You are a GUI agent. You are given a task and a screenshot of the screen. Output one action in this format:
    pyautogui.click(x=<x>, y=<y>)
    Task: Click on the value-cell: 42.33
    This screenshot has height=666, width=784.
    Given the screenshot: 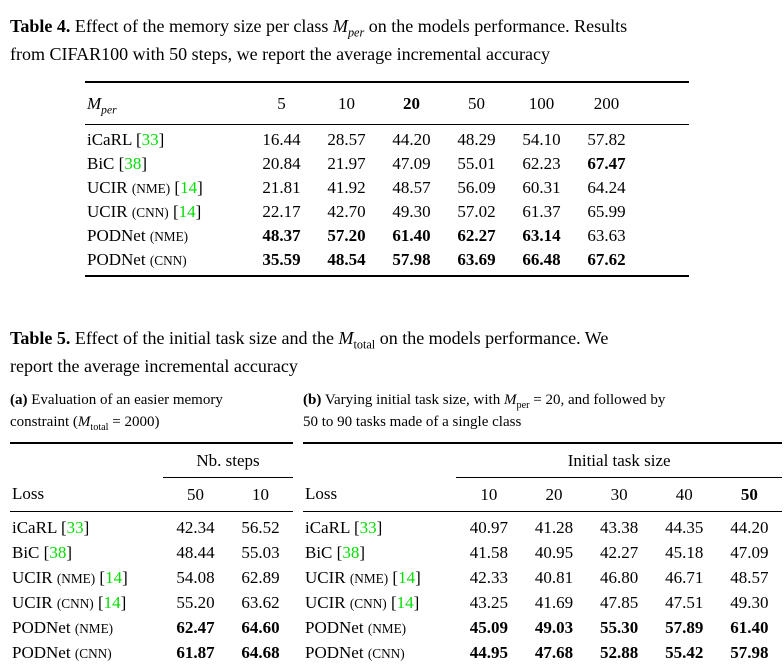 What is the action you would take?
    pyautogui.click(x=488, y=577)
    